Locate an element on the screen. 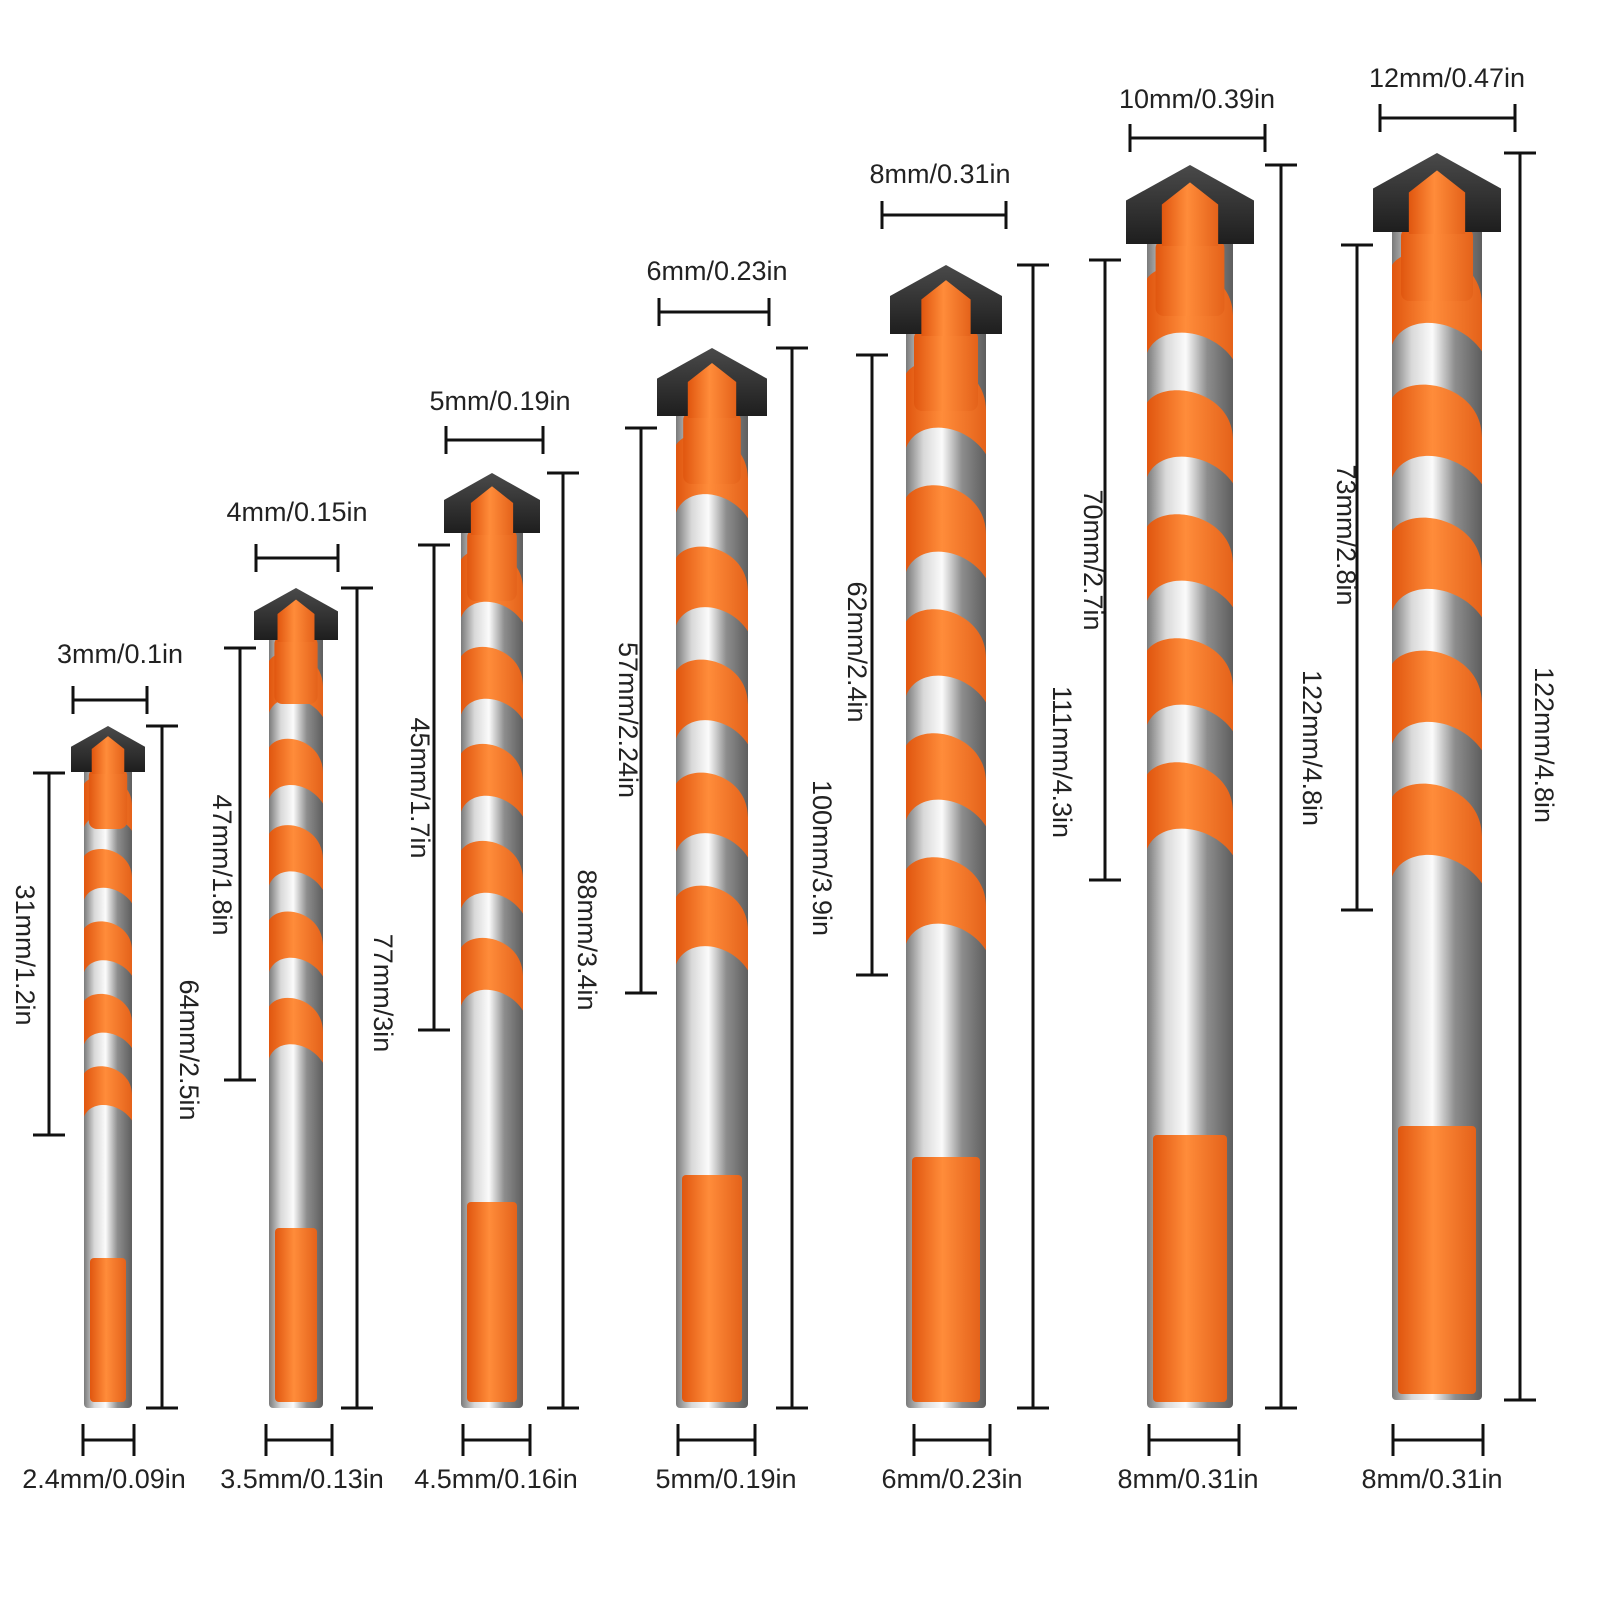 Image resolution: width=1600 pixels, height=1600 pixels. tip-width-label: 6mm/0.23in is located at coordinates (716, 271).